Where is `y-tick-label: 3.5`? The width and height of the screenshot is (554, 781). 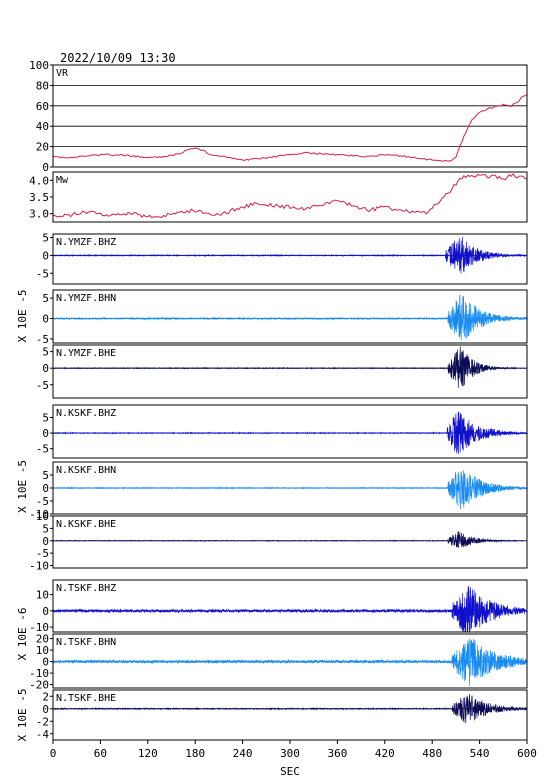
y-tick-label: 3.5 is located at coordinates (39, 197).